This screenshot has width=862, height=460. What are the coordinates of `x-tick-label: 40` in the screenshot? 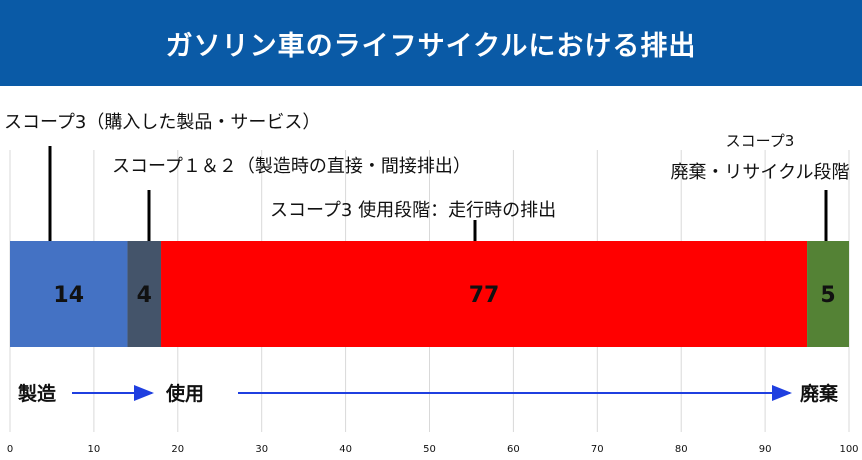 It's located at (345, 449).